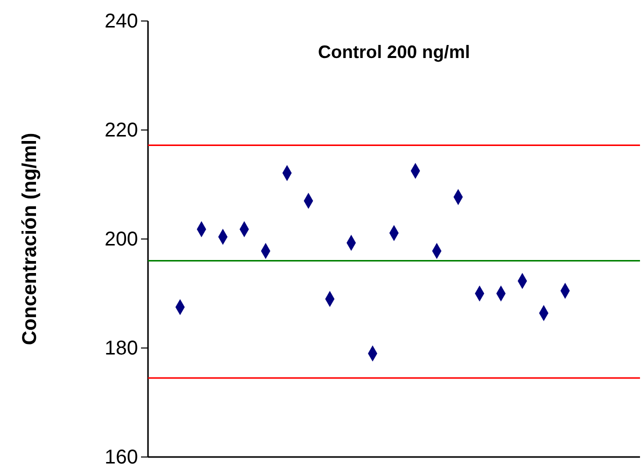 The width and height of the screenshot is (641, 468). I want to click on y-tick-label: 200, so click(121, 239).